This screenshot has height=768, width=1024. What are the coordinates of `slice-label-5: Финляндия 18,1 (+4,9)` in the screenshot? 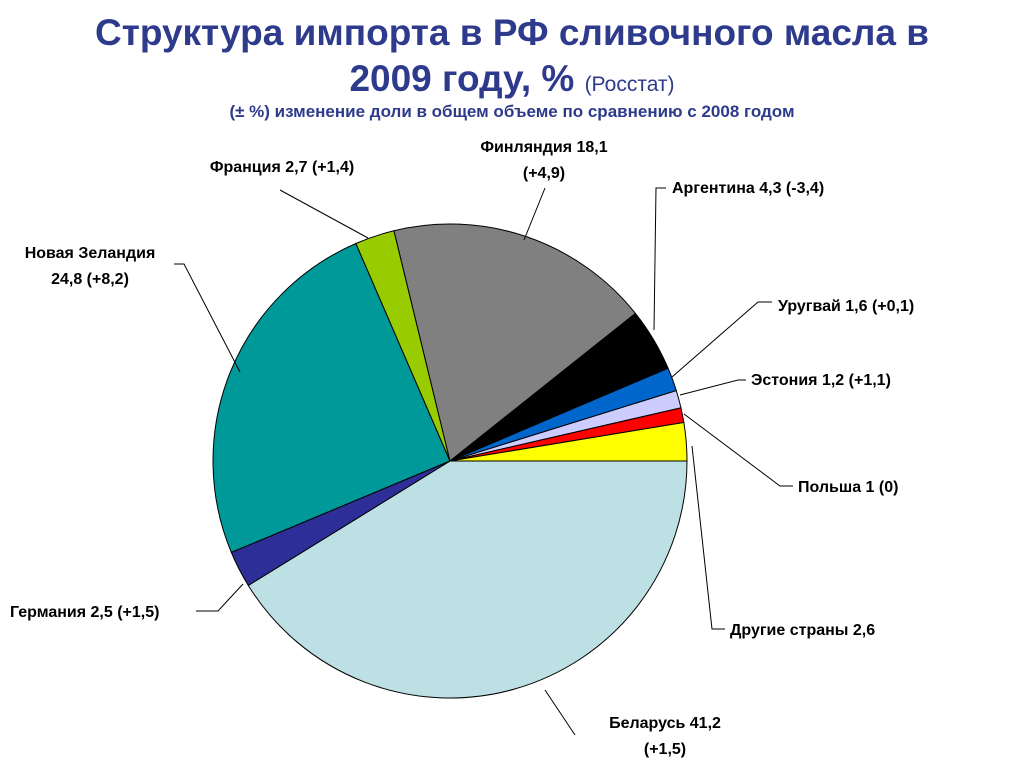 It's located at (543, 160).